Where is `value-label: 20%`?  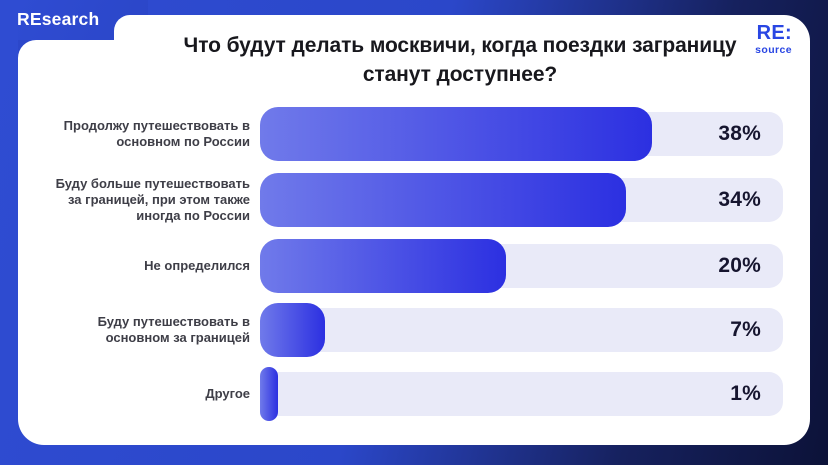
value-label: 20% is located at coordinates (739, 265).